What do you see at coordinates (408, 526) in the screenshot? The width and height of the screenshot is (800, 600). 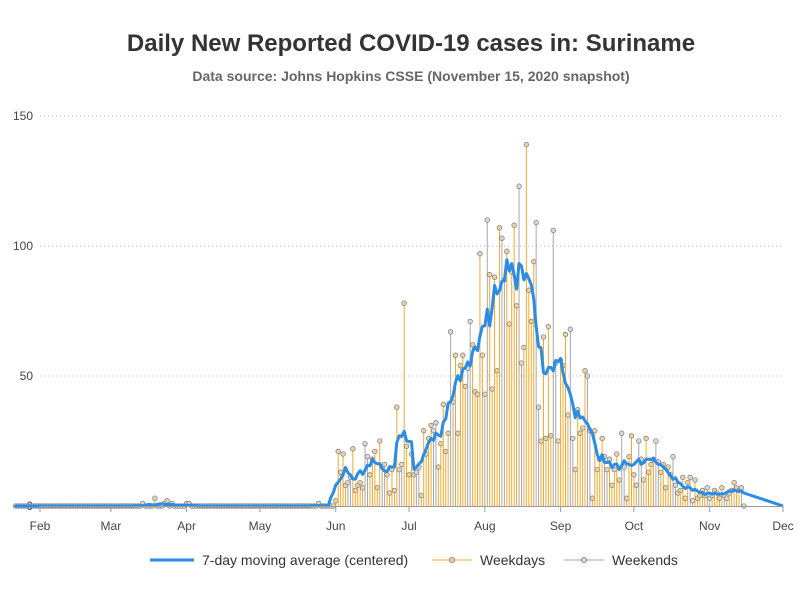 I see `x-tick-label: Jul` at bounding box center [408, 526].